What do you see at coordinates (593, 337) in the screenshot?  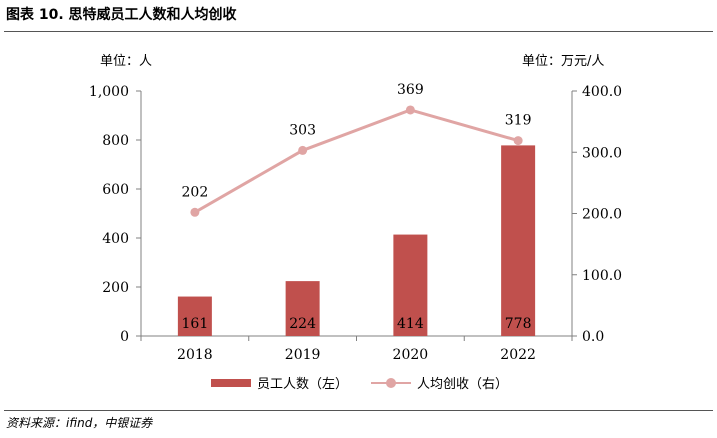 I see `right-axis-tick-label: 0.0` at bounding box center [593, 337].